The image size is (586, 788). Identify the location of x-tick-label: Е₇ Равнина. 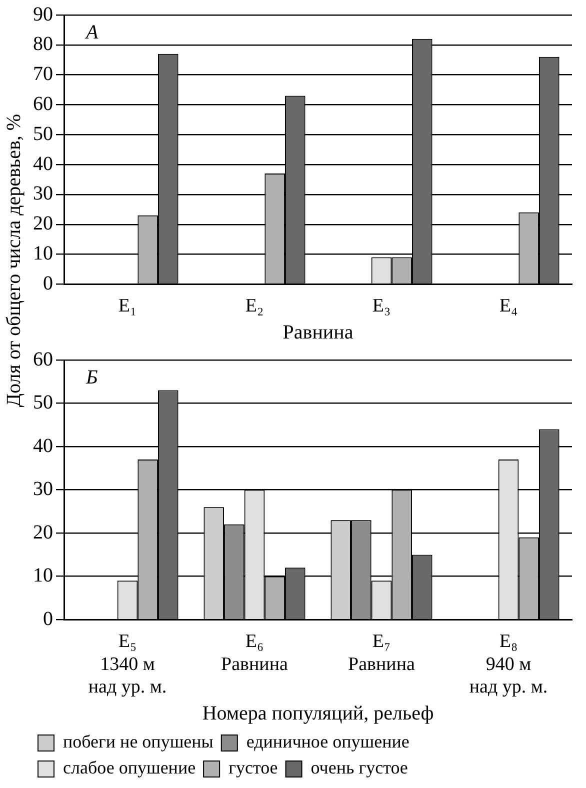
(382, 652).